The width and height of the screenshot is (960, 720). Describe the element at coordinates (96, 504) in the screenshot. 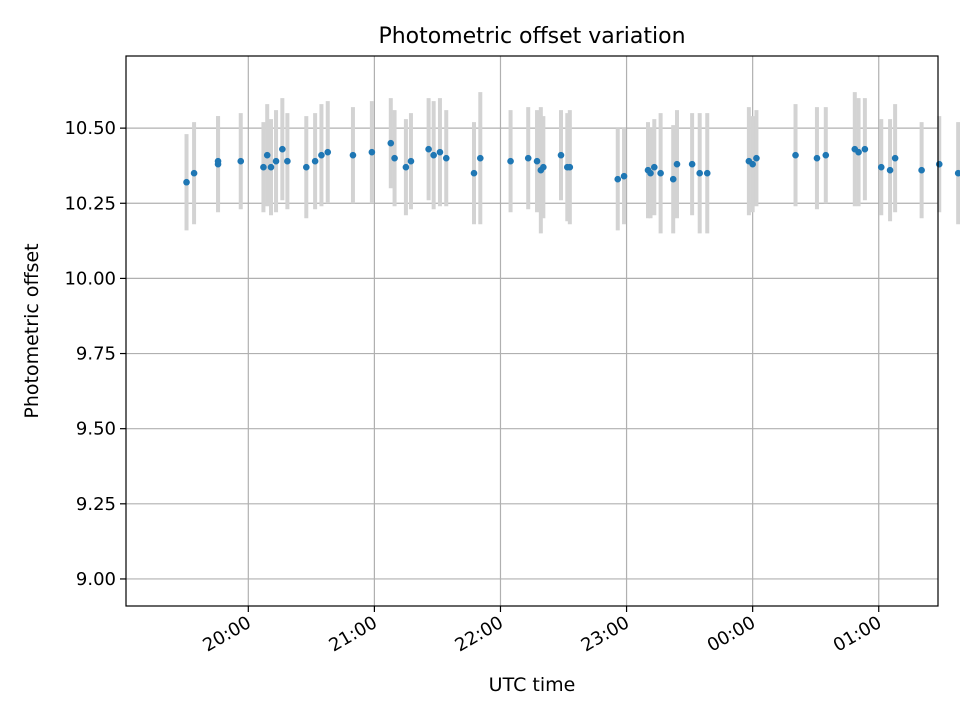

I see `y-tick-label: 9.25` at that location.